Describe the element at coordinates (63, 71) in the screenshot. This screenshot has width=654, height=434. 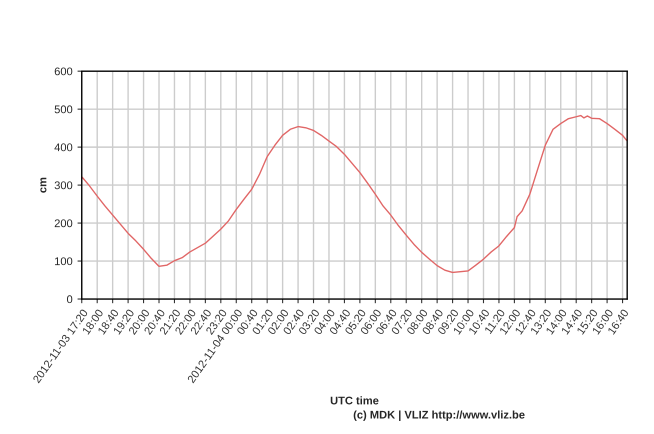
I see `y-tick-label: 600` at that location.